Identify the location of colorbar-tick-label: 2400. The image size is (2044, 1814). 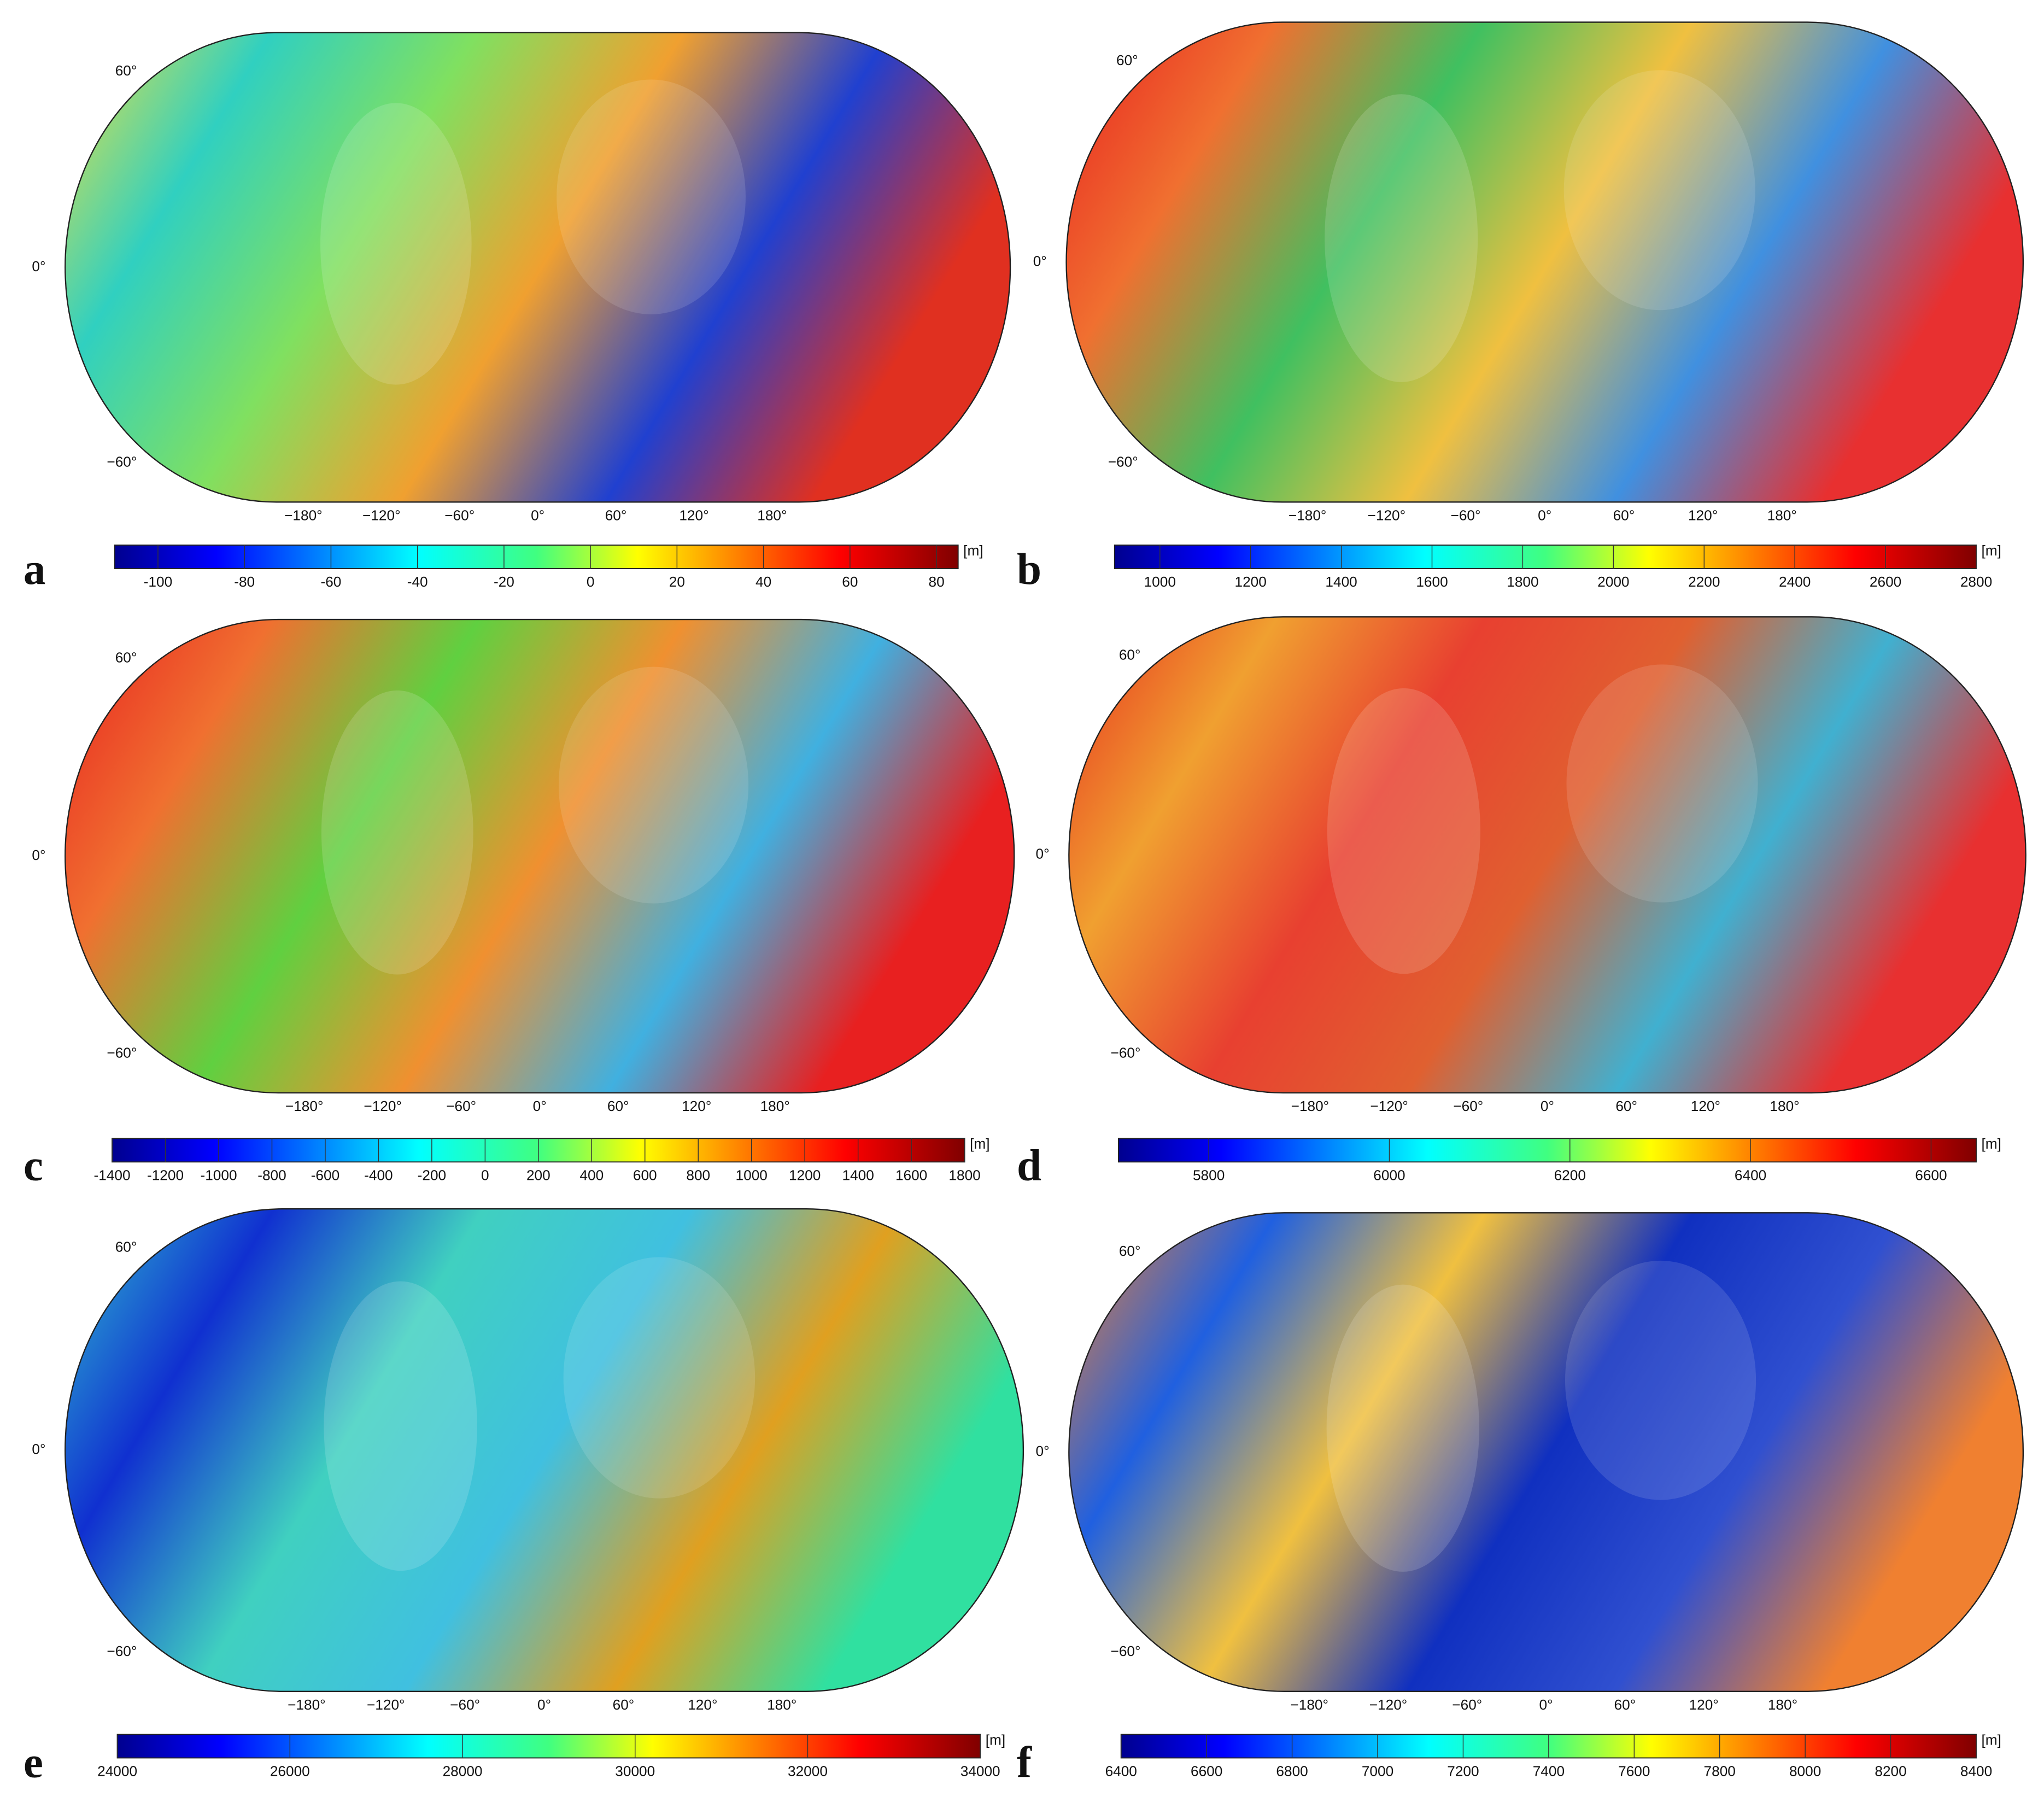
(1795, 582).